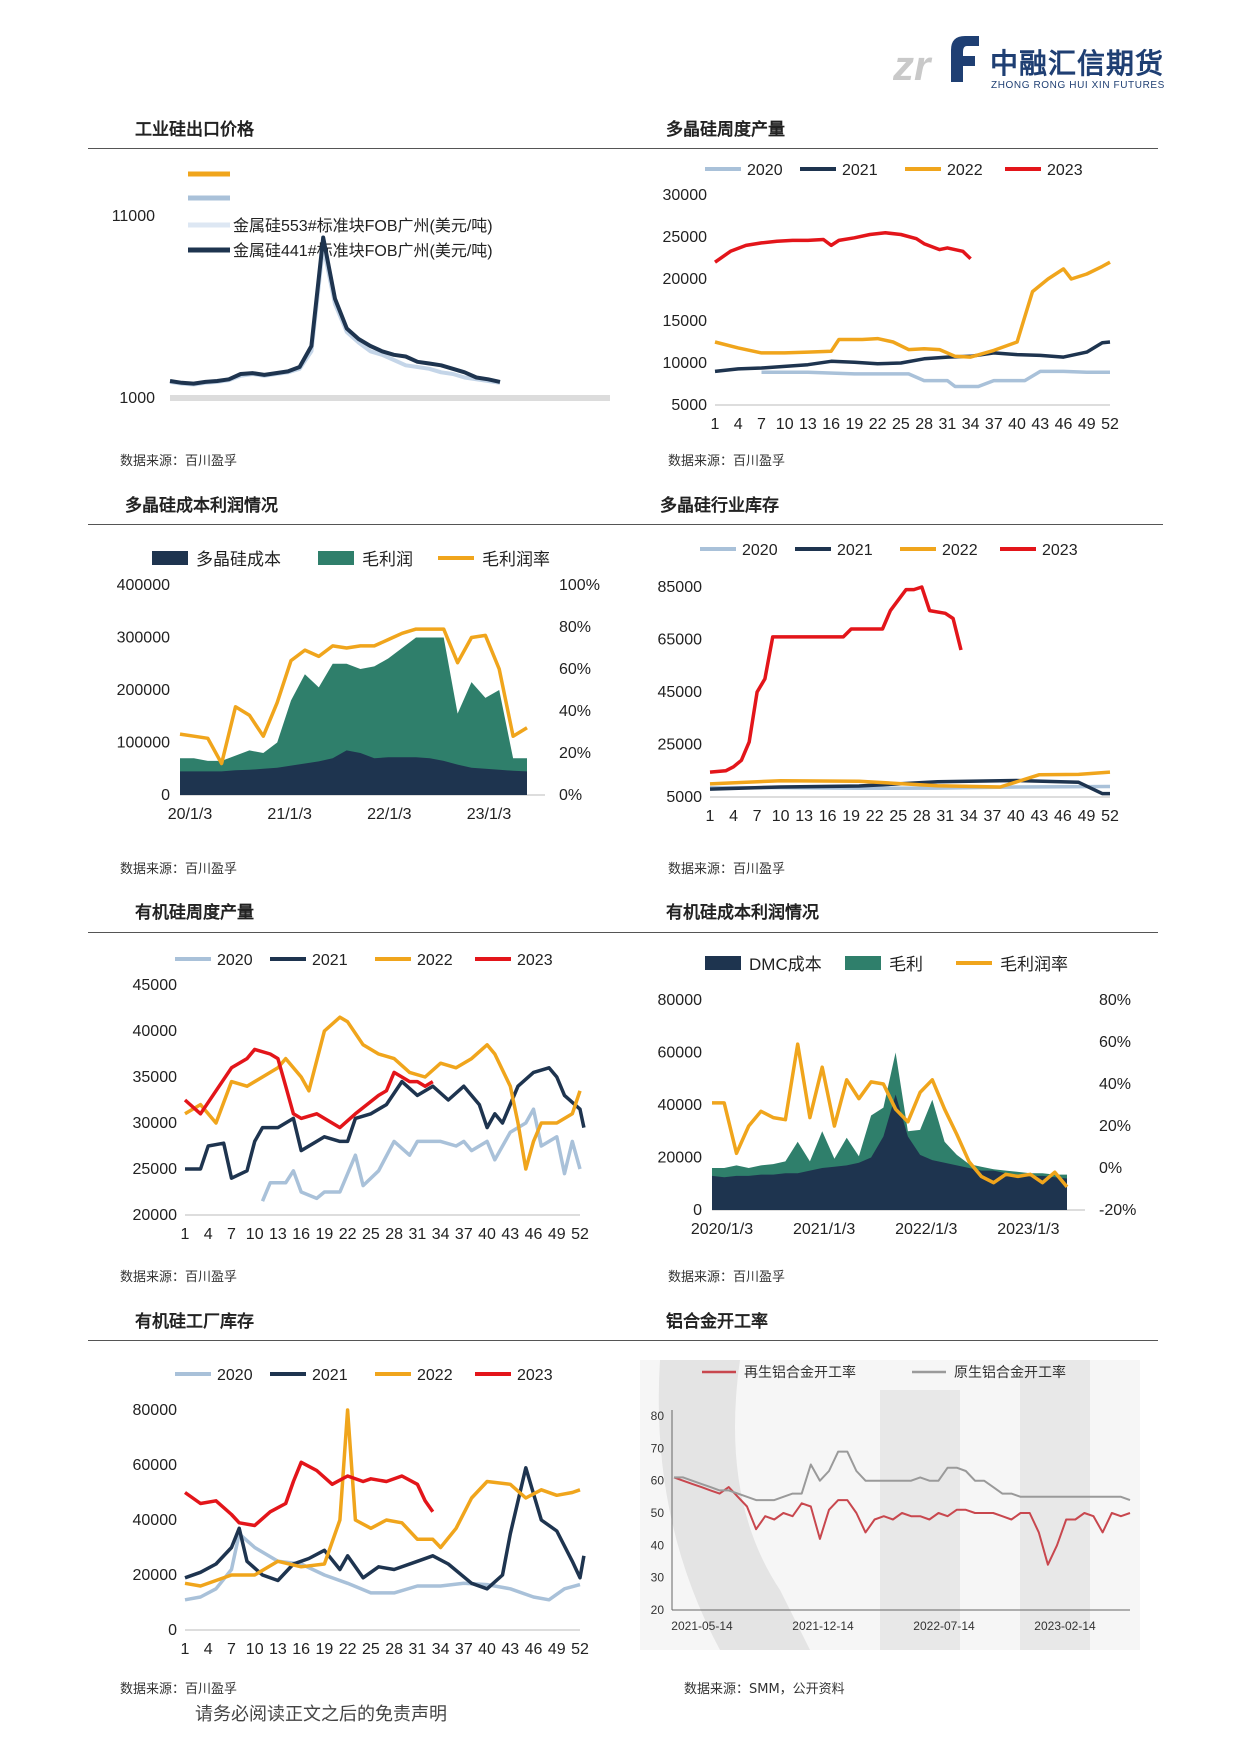  What do you see at coordinates (363, 251) in the screenshot?
I see `legend-label: 金属硅441#标准块FOB广州(美元/吨)` at bounding box center [363, 251].